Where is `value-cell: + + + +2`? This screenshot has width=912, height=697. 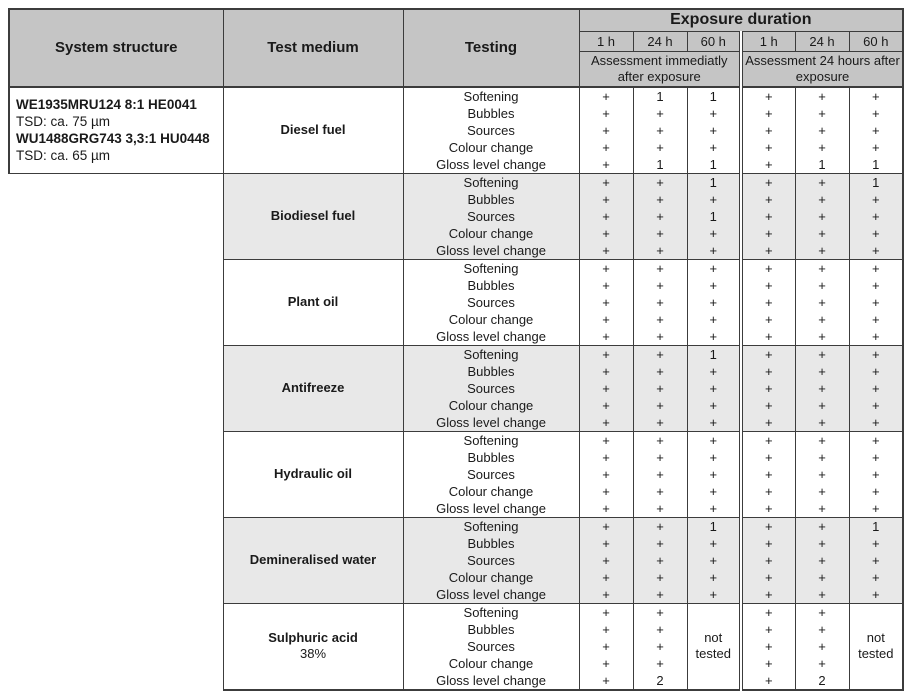 value-cell: + + + +2 is located at coordinates (660, 646).